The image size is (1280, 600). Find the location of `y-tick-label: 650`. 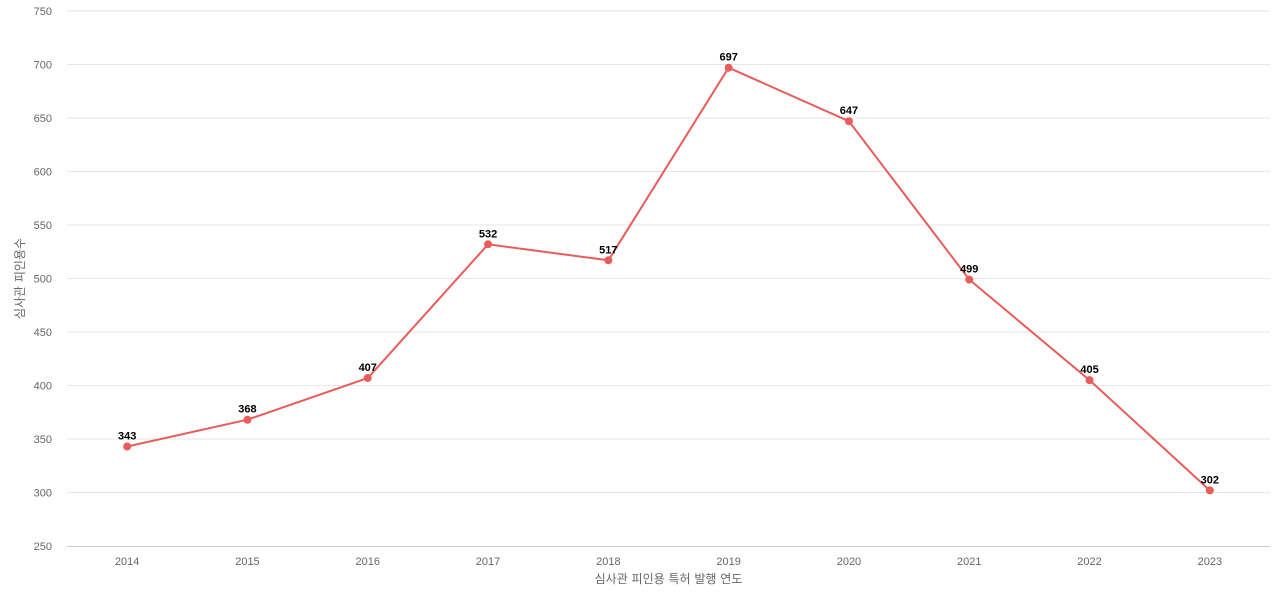

y-tick-label: 650 is located at coordinates (43, 119).